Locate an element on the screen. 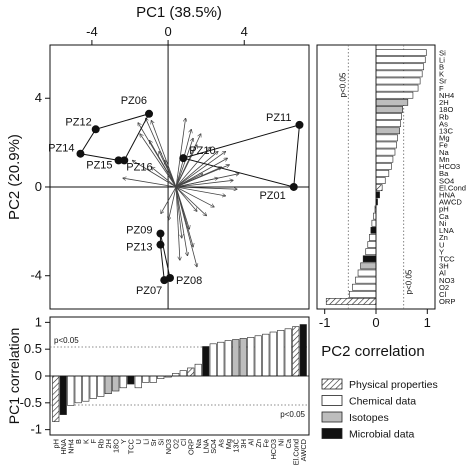 Image resolution: width=474 pixels, height=474 pixels. pc1-y-tick-label: -0.5 is located at coordinates (31, 402).